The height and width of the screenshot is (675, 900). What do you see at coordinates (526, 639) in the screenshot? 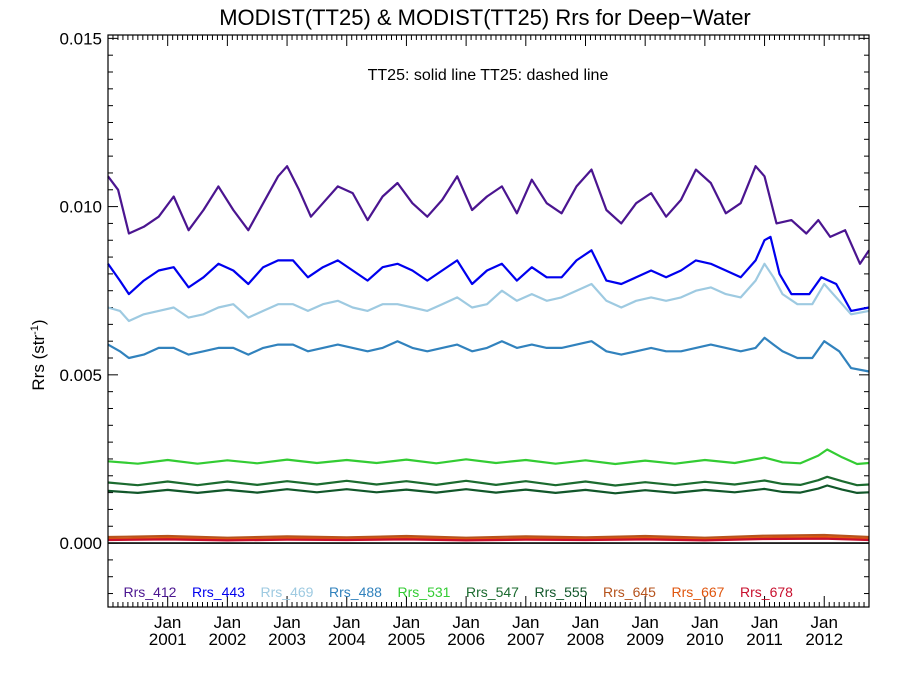
I see `x-tick-label-year: 2007` at bounding box center [526, 639].